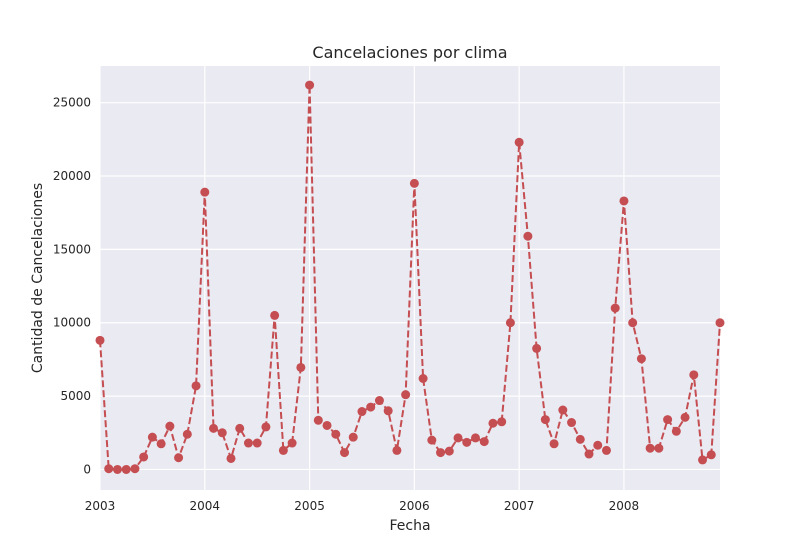 The image size is (800, 550). I want to click on chart-title: Cancelaciones por clima, so click(409, 52).